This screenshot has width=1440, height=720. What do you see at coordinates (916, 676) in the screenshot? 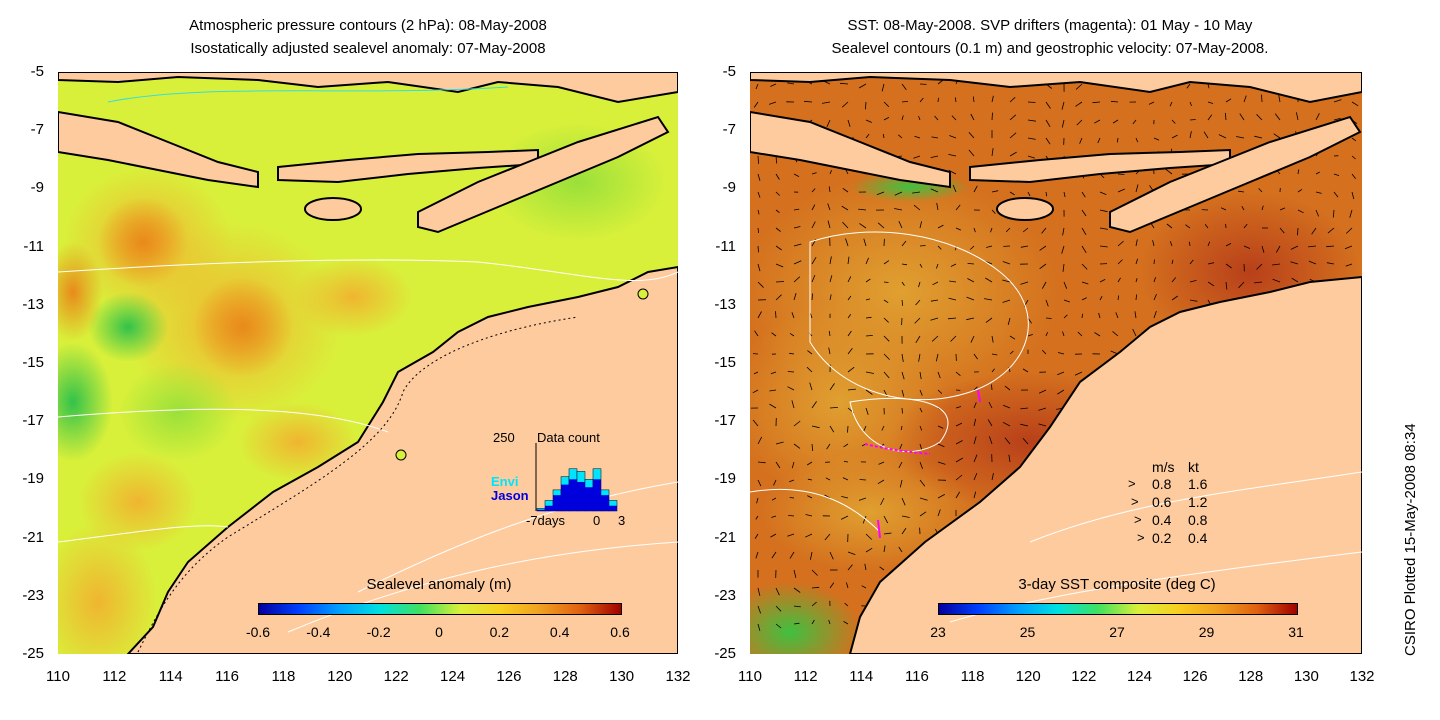
I see `x-tick-label: 116` at bounding box center [916, 676].